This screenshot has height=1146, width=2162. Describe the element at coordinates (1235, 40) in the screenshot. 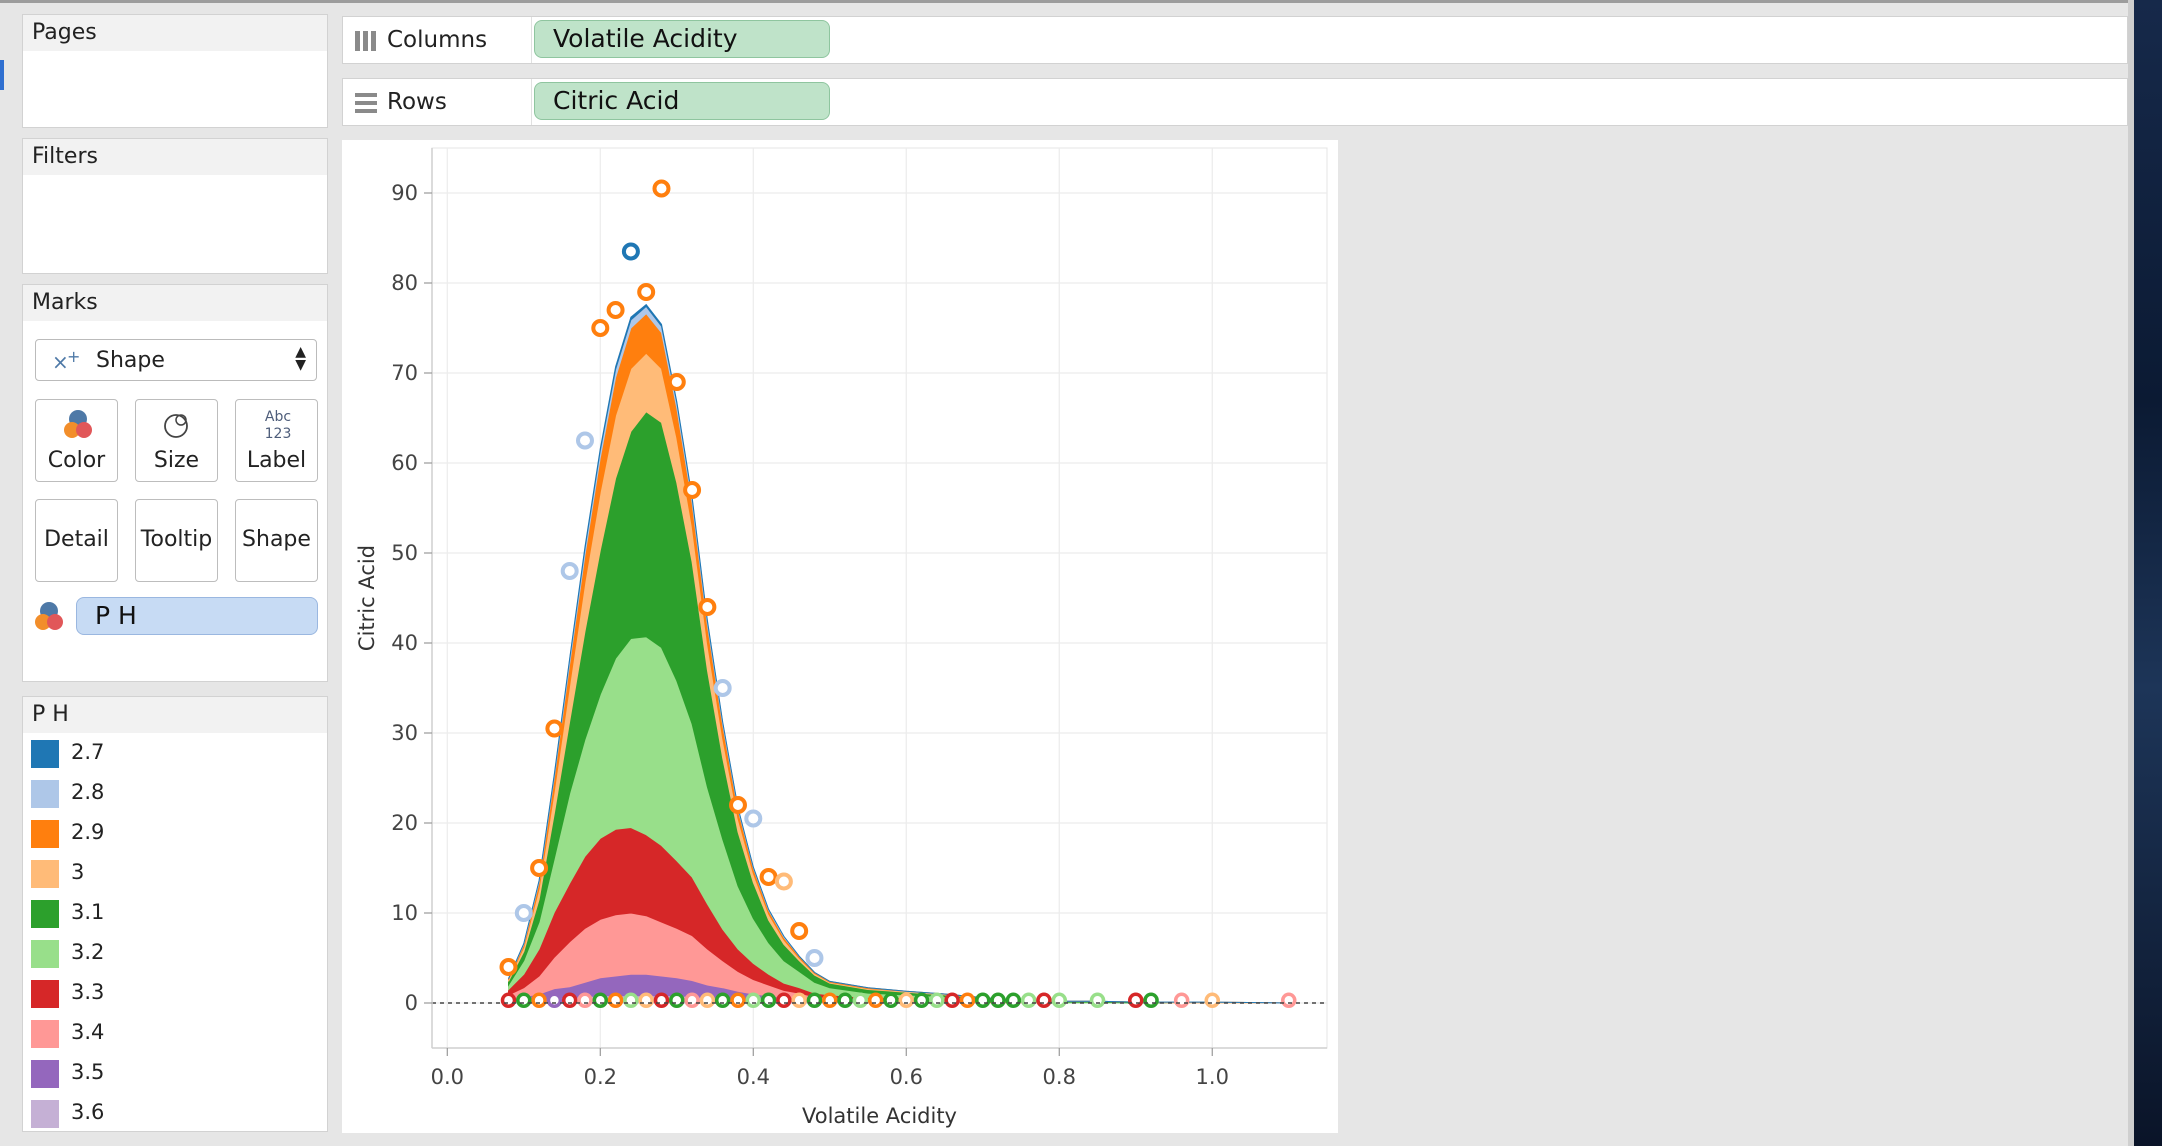

I see `columns-shelf: Columns Volatile Acidity` at that location.